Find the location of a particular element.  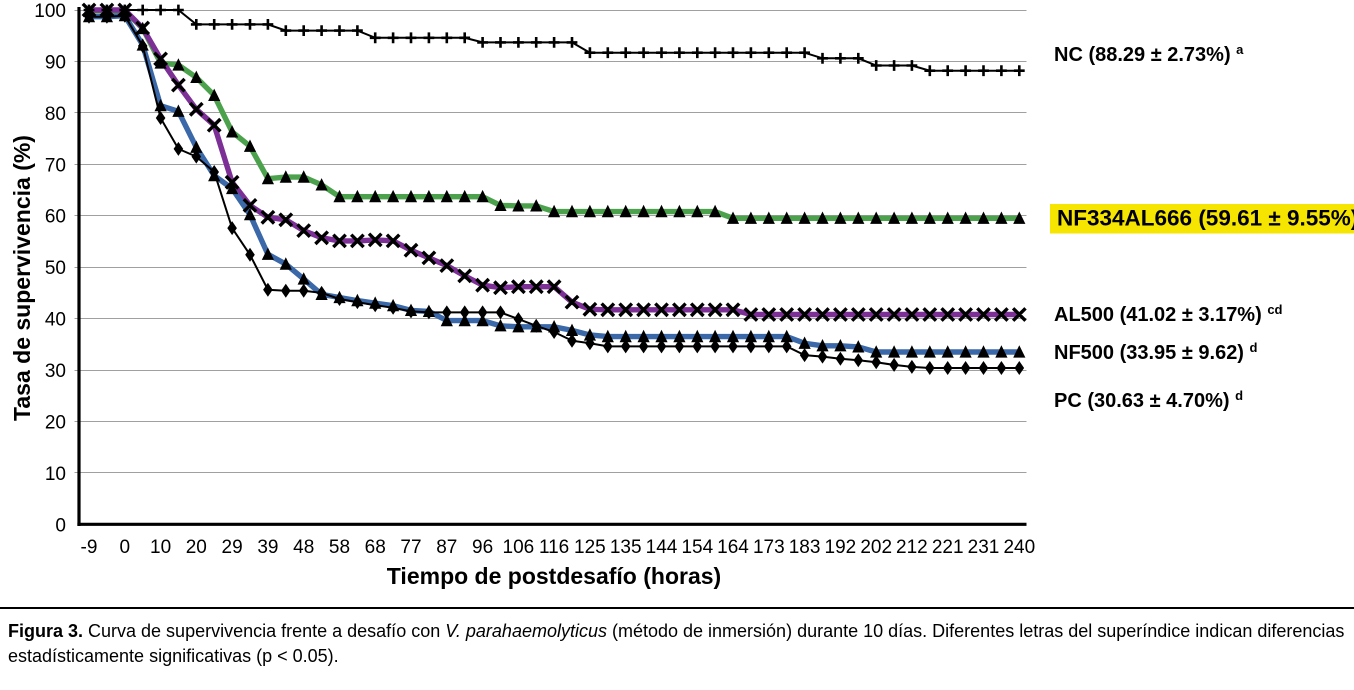

svg-text: -9 is located at coordinates (89, 547).